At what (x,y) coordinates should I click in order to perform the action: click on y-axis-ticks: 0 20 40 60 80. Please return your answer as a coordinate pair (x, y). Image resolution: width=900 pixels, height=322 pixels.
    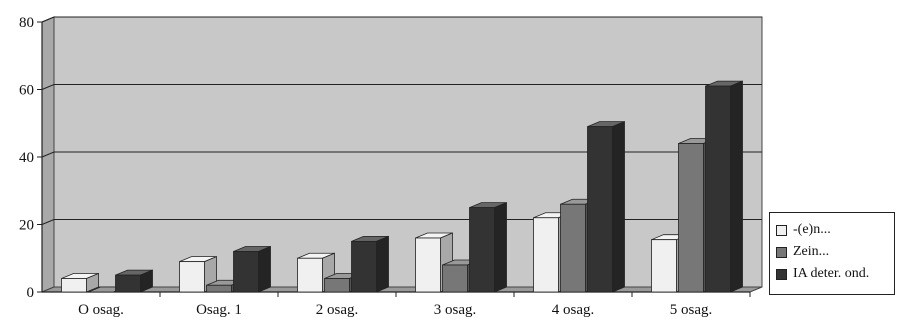
    Looking at the image, I should click on (26, 158).